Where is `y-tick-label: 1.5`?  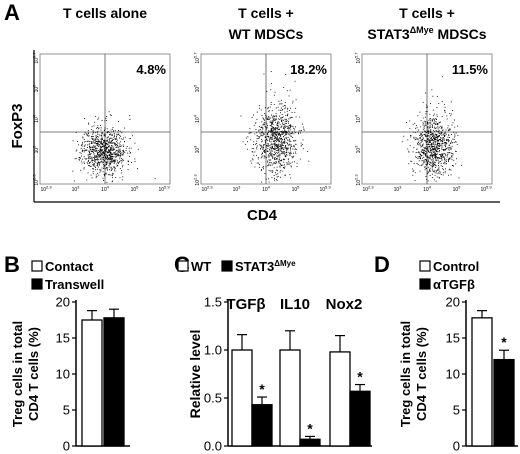
y-tick-label: 1.5 is located at coordinates (213, 302).